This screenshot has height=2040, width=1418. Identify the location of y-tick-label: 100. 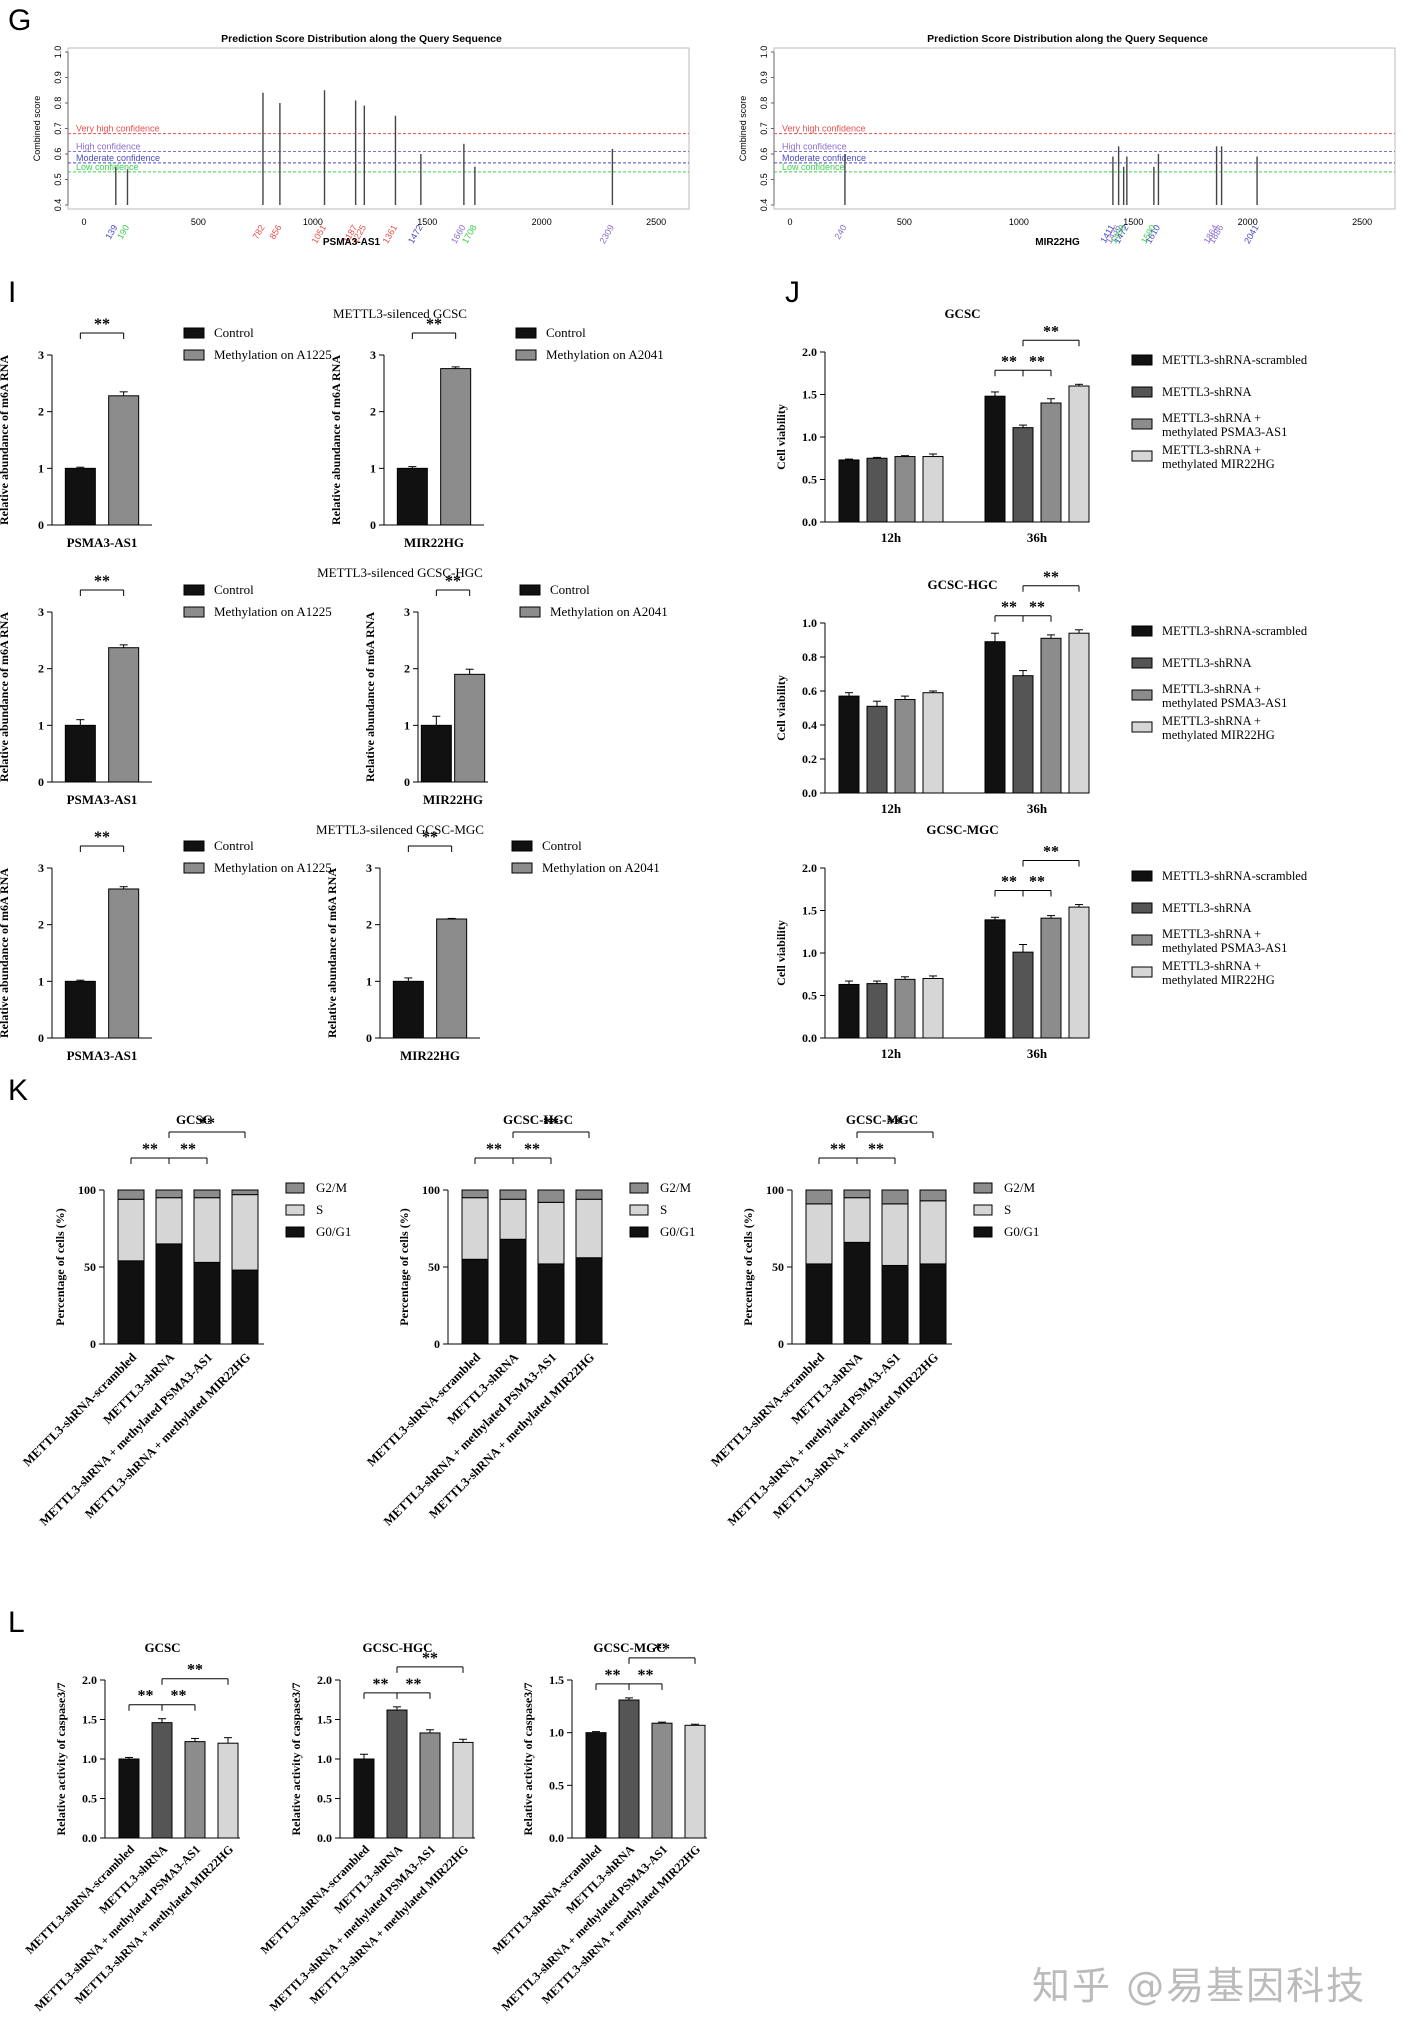
(775, 1190).